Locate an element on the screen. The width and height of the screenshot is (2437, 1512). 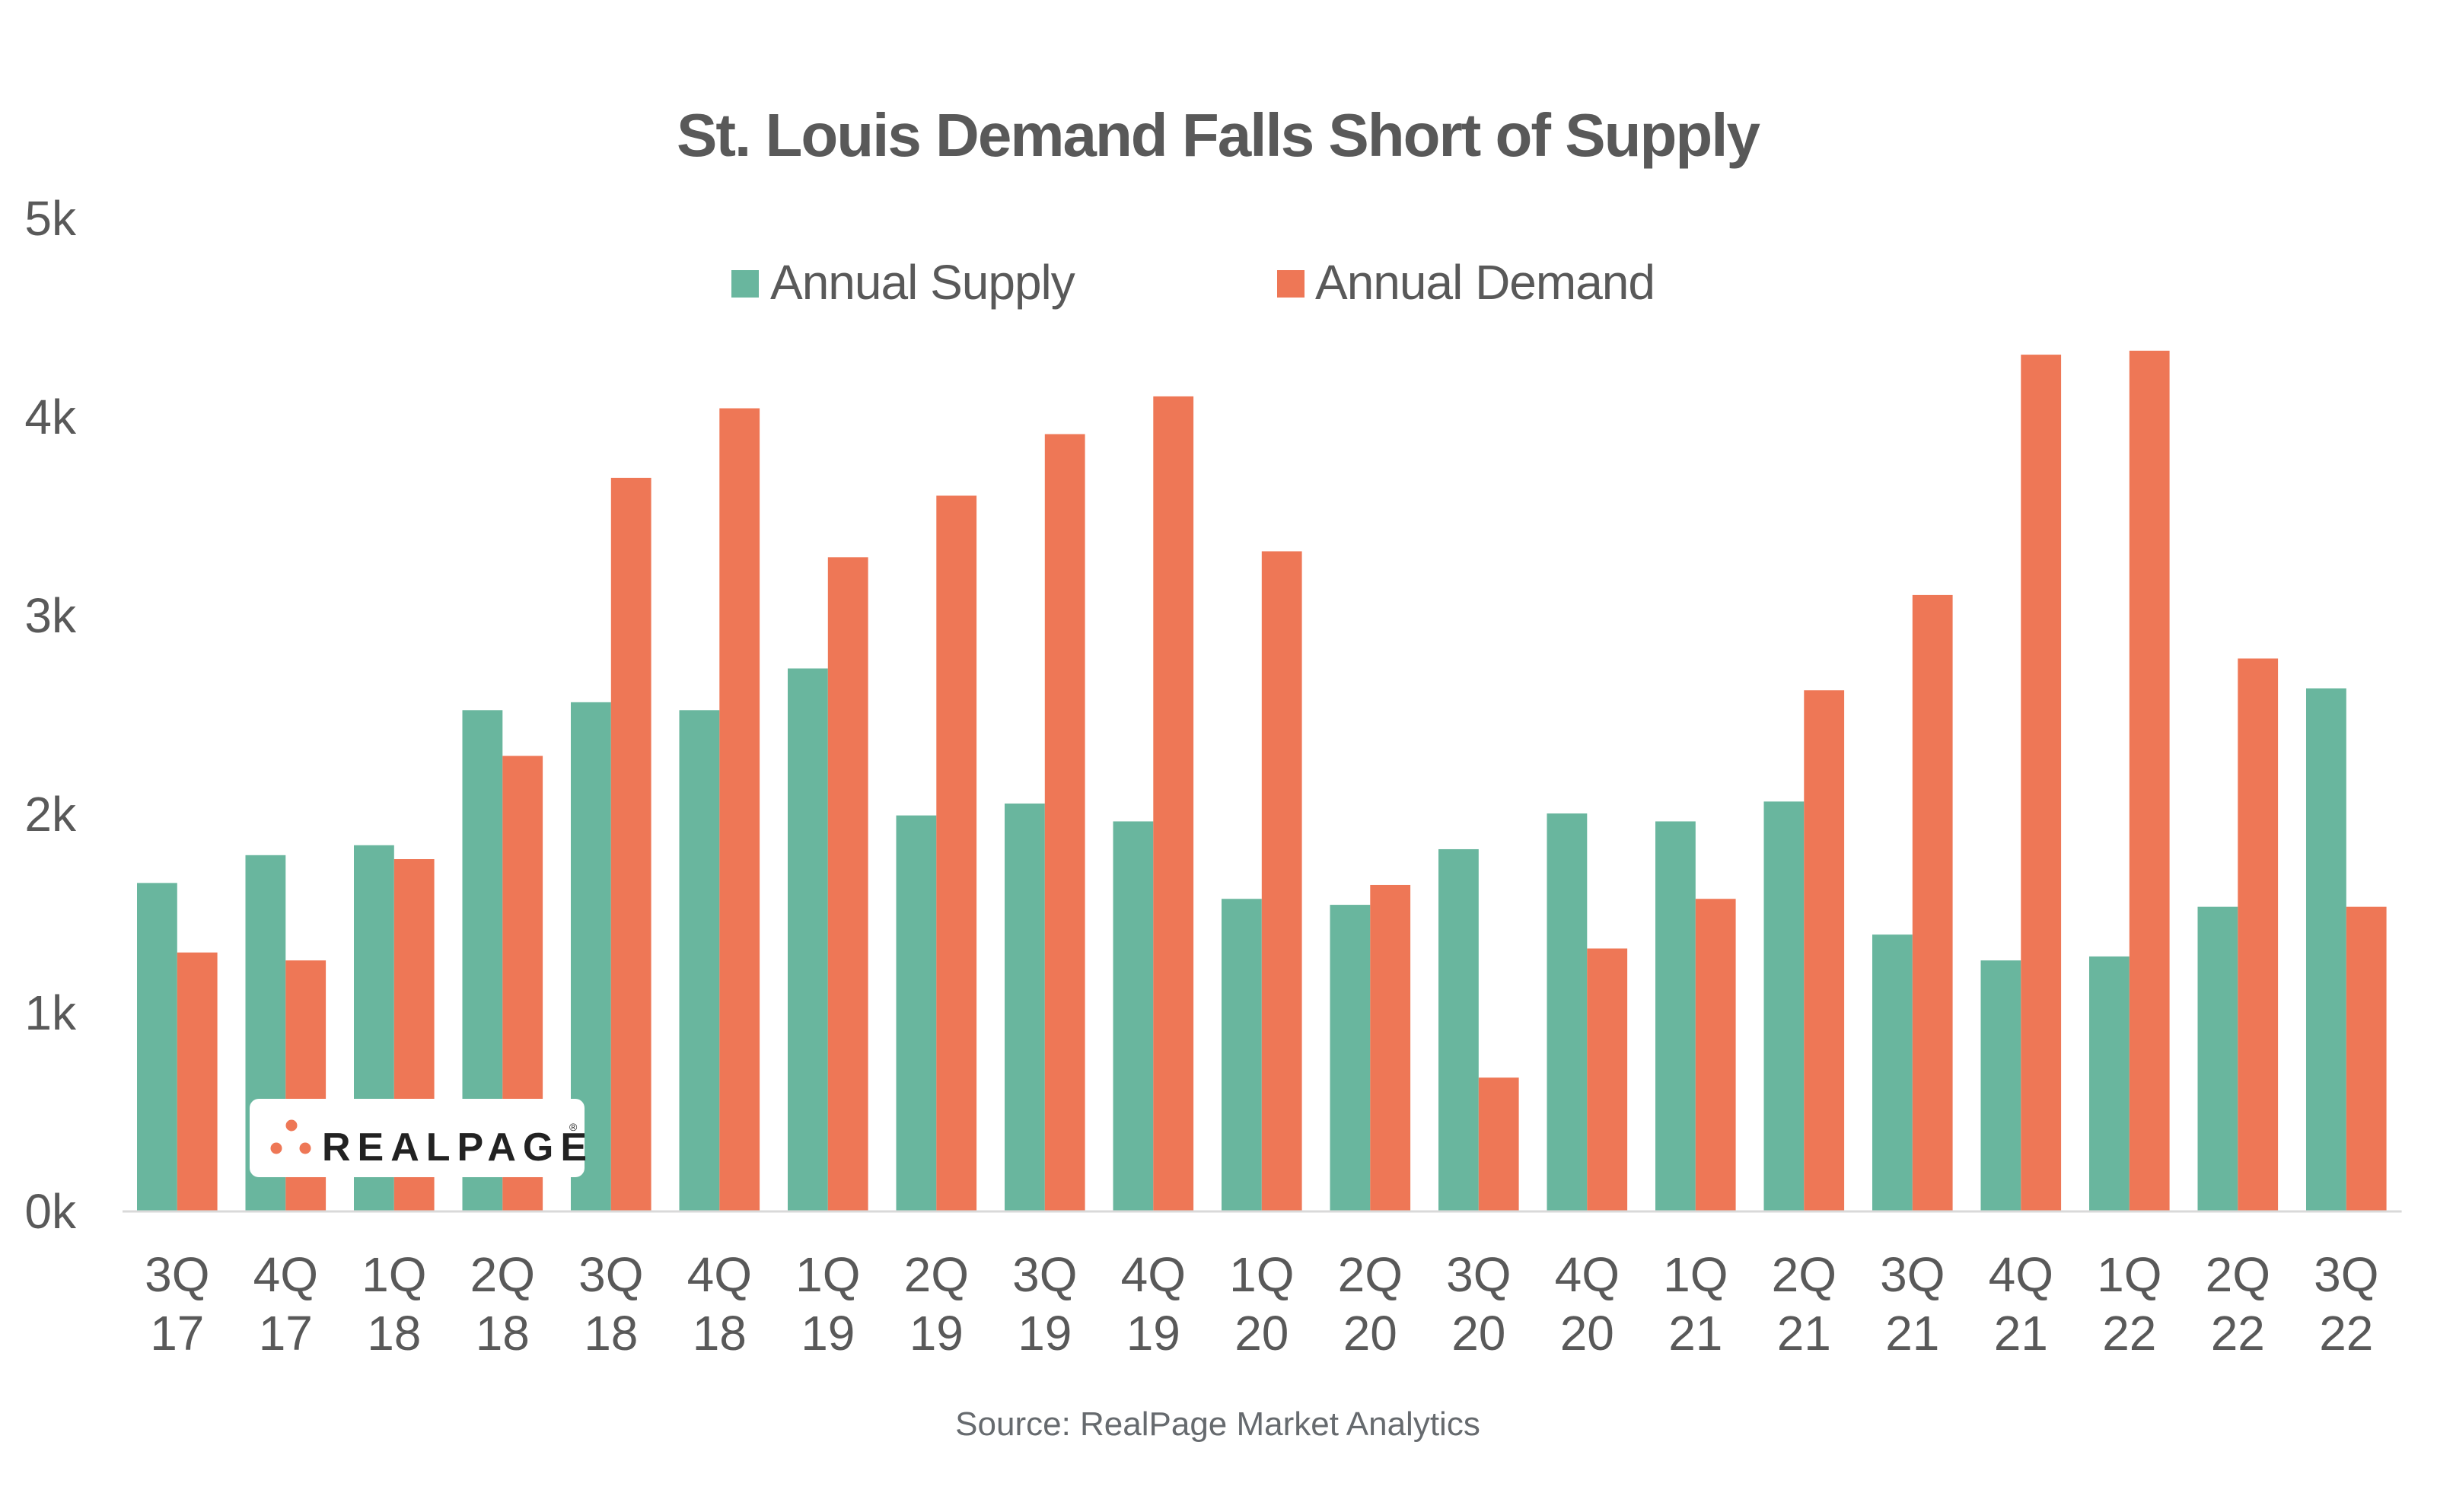
legend: Annual Supply Annual Demand is located at coordinates (1193, 282).